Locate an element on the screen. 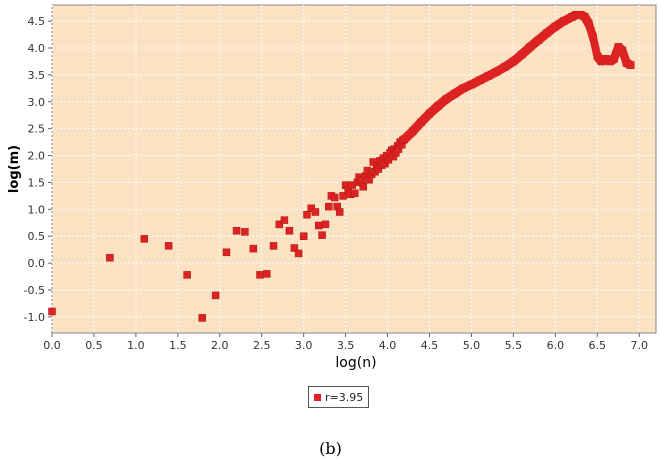 The image size is (661, 464). y-tick-label: 1.5 is located at coordinates (37, 182).